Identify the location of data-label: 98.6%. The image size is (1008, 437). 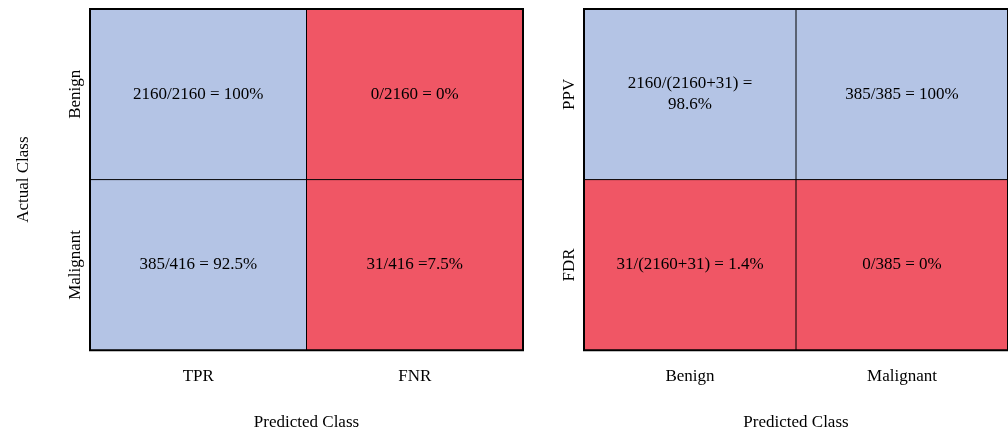
(690, 104).